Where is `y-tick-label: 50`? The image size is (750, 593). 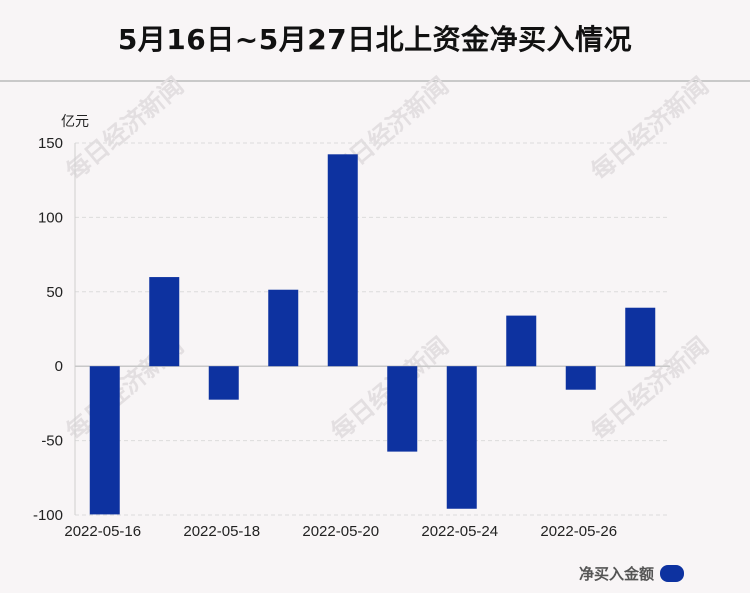
y-tick-label: 50 is located at coordinates (54, 292).